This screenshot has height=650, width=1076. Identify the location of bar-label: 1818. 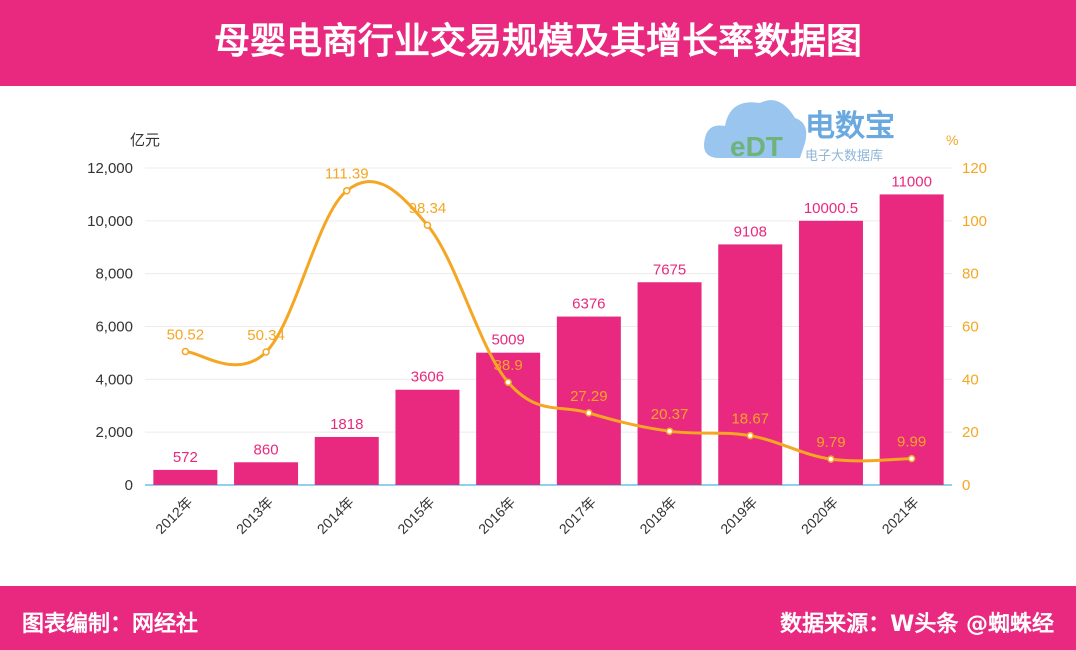
(346, 424).